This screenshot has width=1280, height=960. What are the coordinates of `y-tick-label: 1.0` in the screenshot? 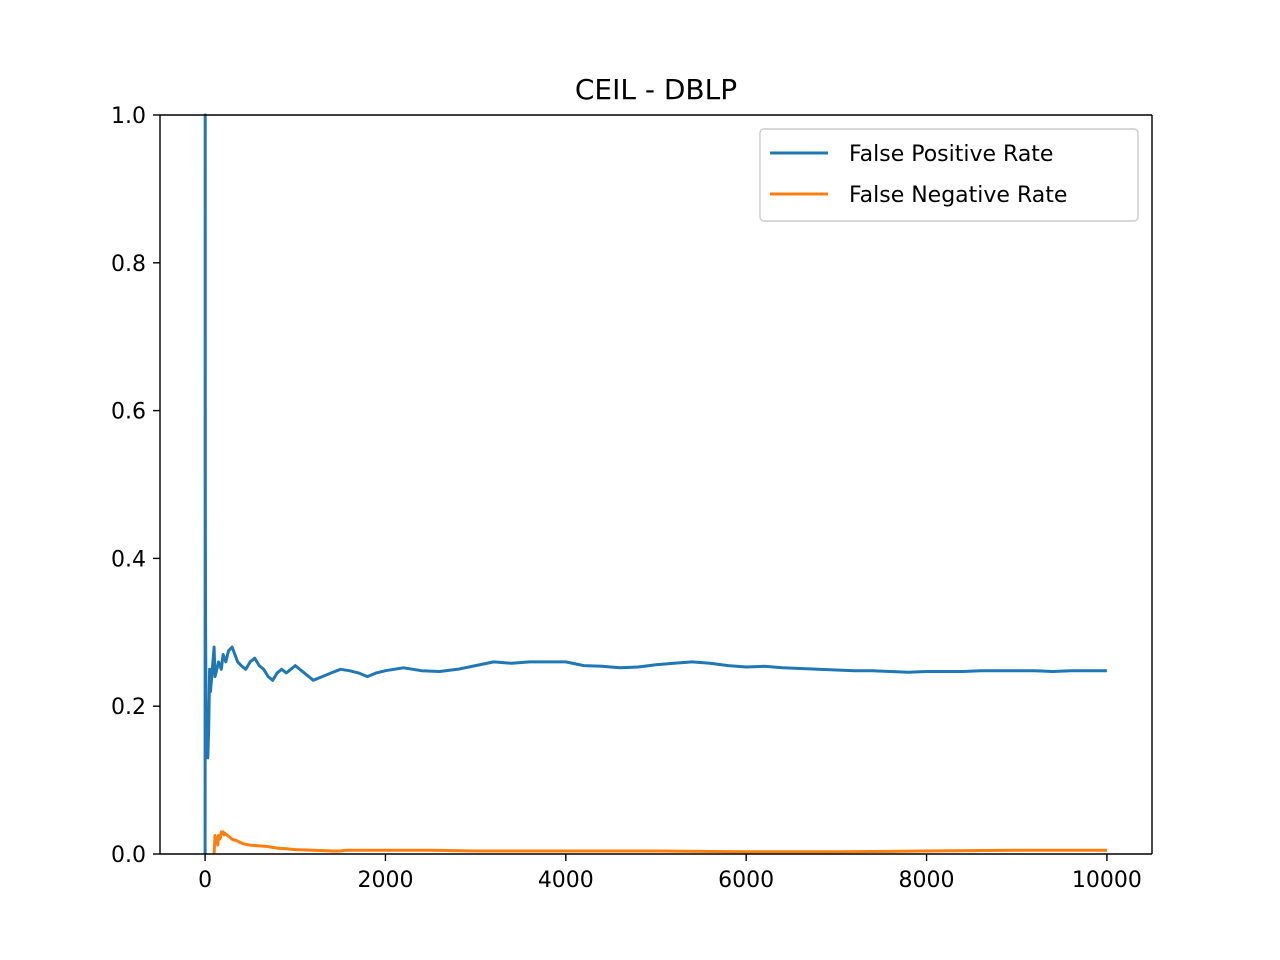 It's located at (128, 116).